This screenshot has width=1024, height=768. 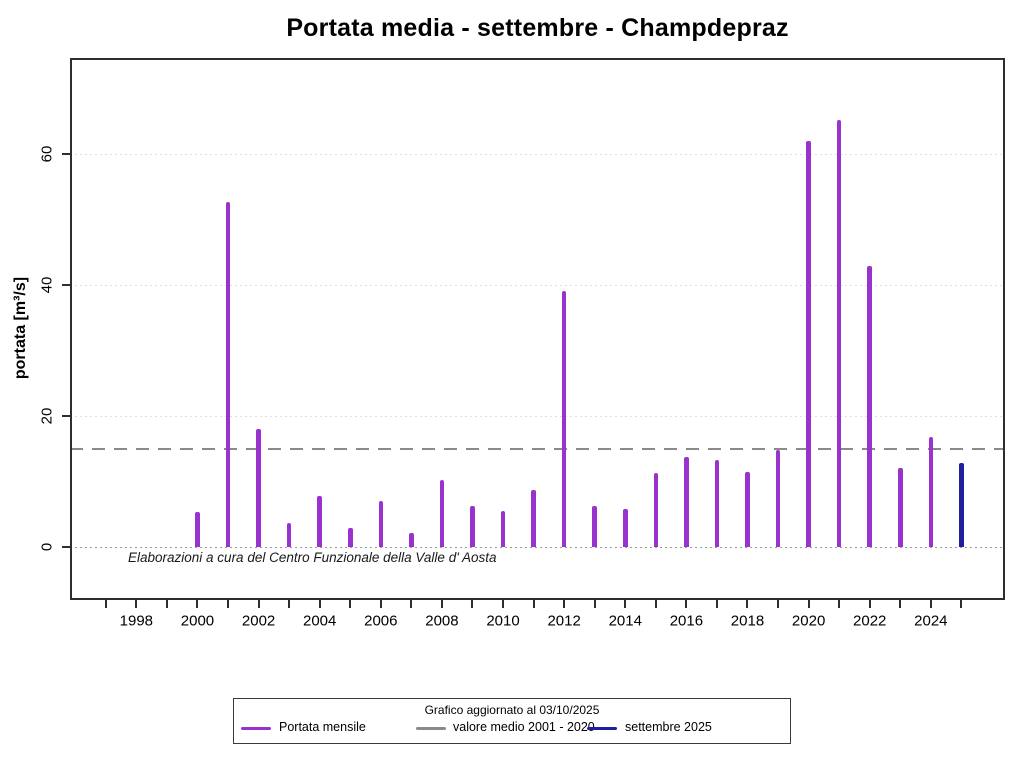 What do you see at coordinates (808, 344) in the screenshot?
I see `bar-2020` at bounding box center [808, 344].